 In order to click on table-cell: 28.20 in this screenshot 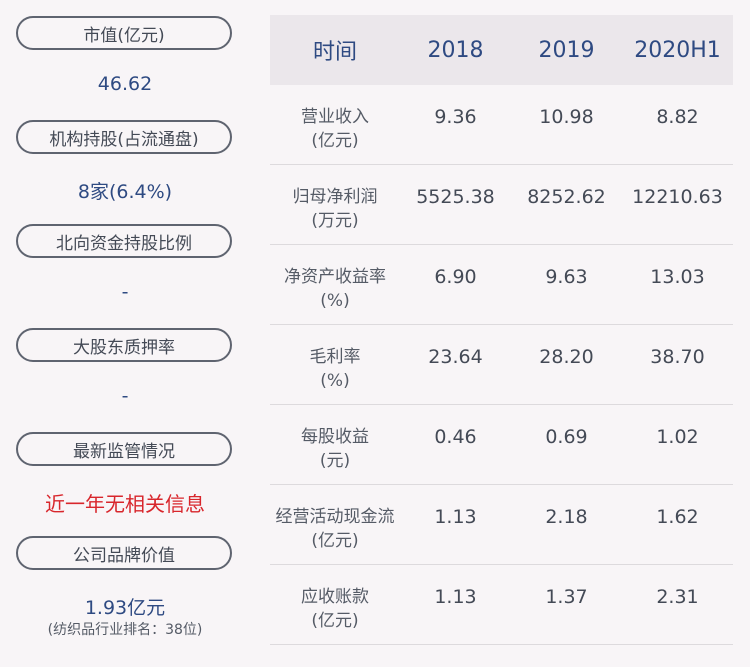, I will do `click(566, 357)`.